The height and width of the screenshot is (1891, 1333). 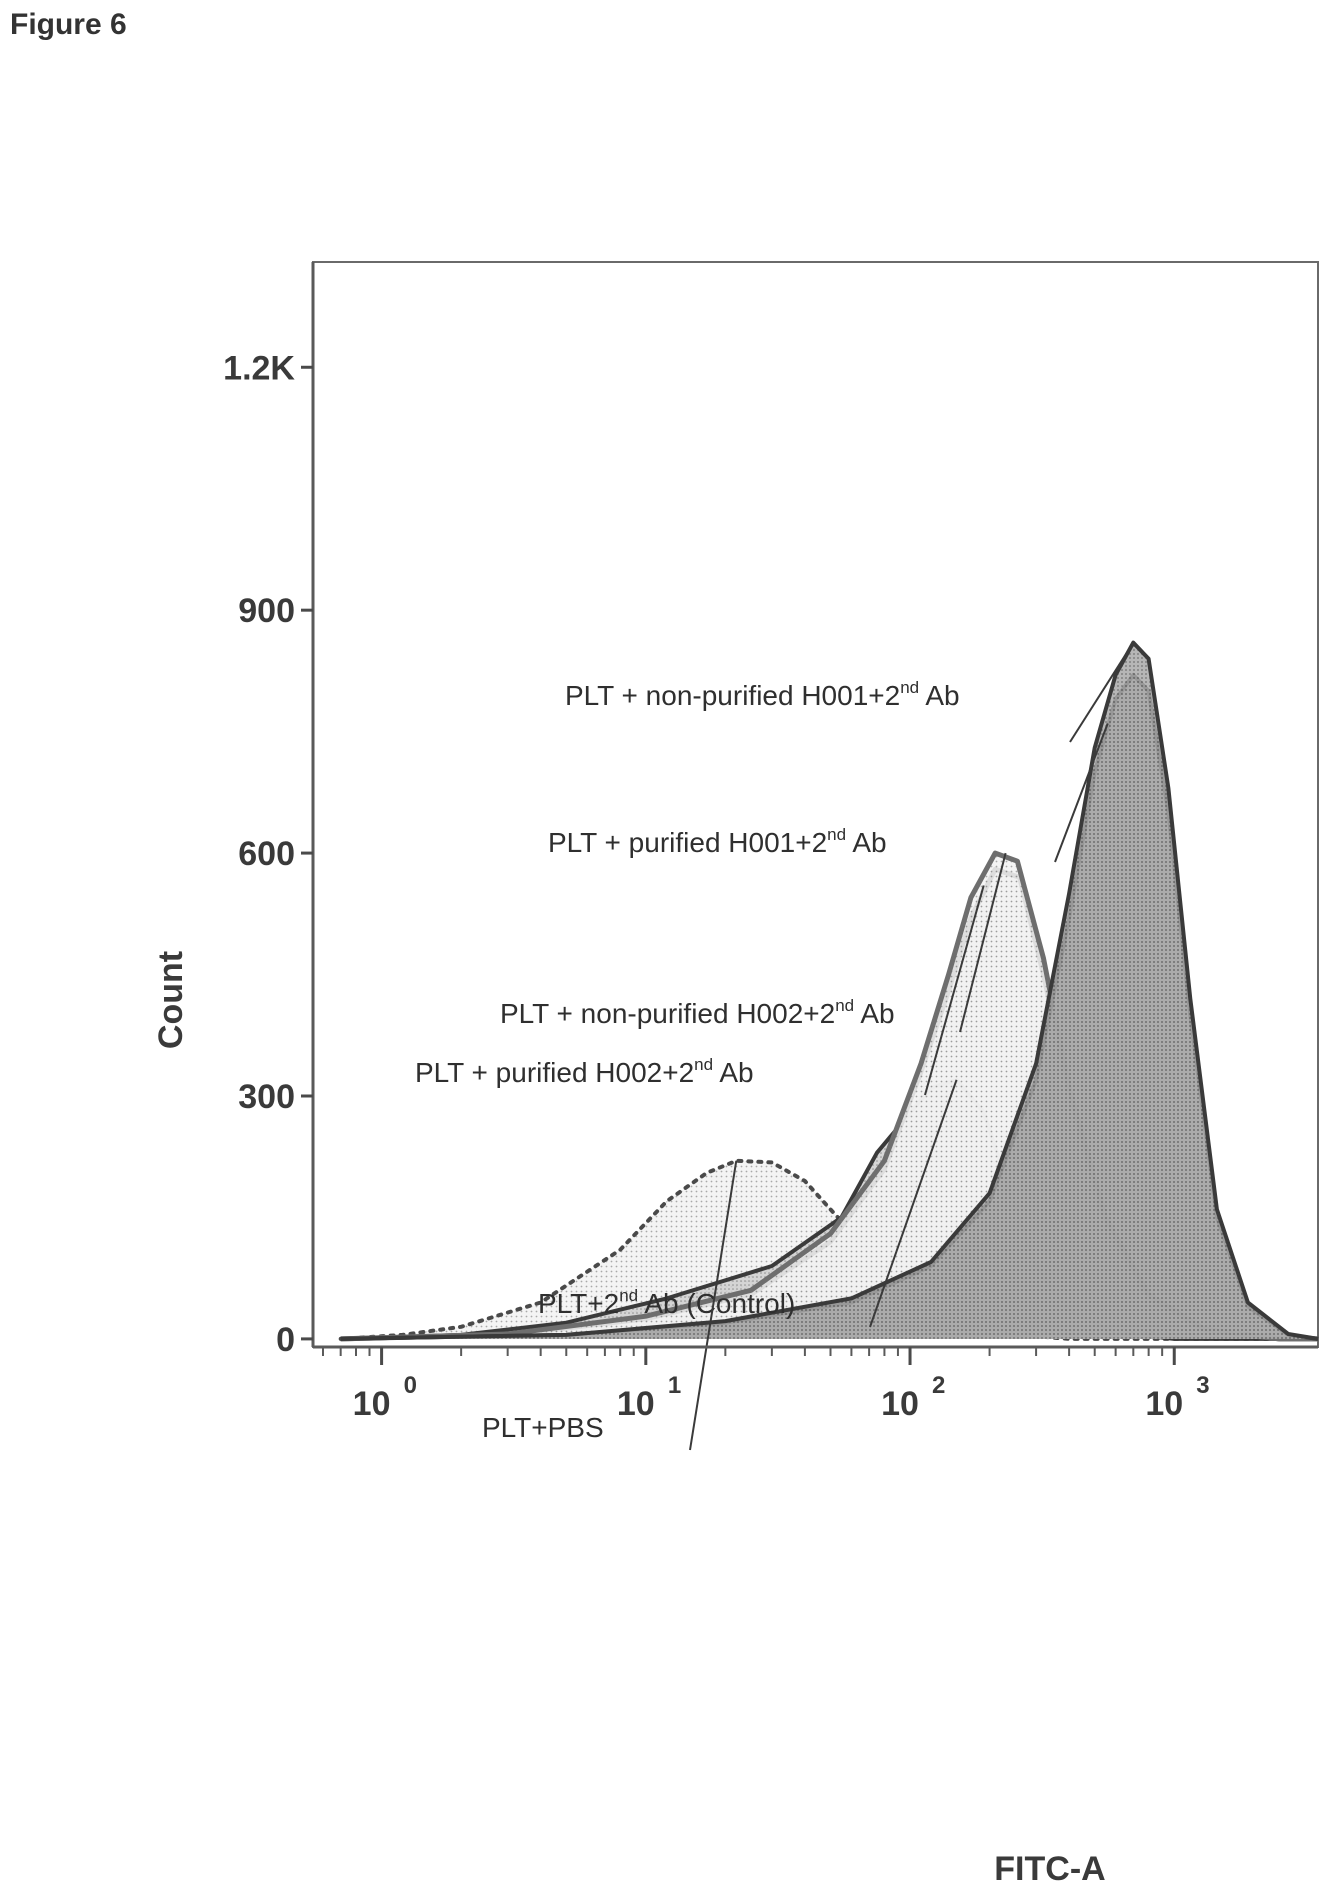 What do you see at coordinates (954, 990) in the screenshot?
I see `annotation-leader-plt-purified-h002-2nd-ab` at bounding box center [954, 990].